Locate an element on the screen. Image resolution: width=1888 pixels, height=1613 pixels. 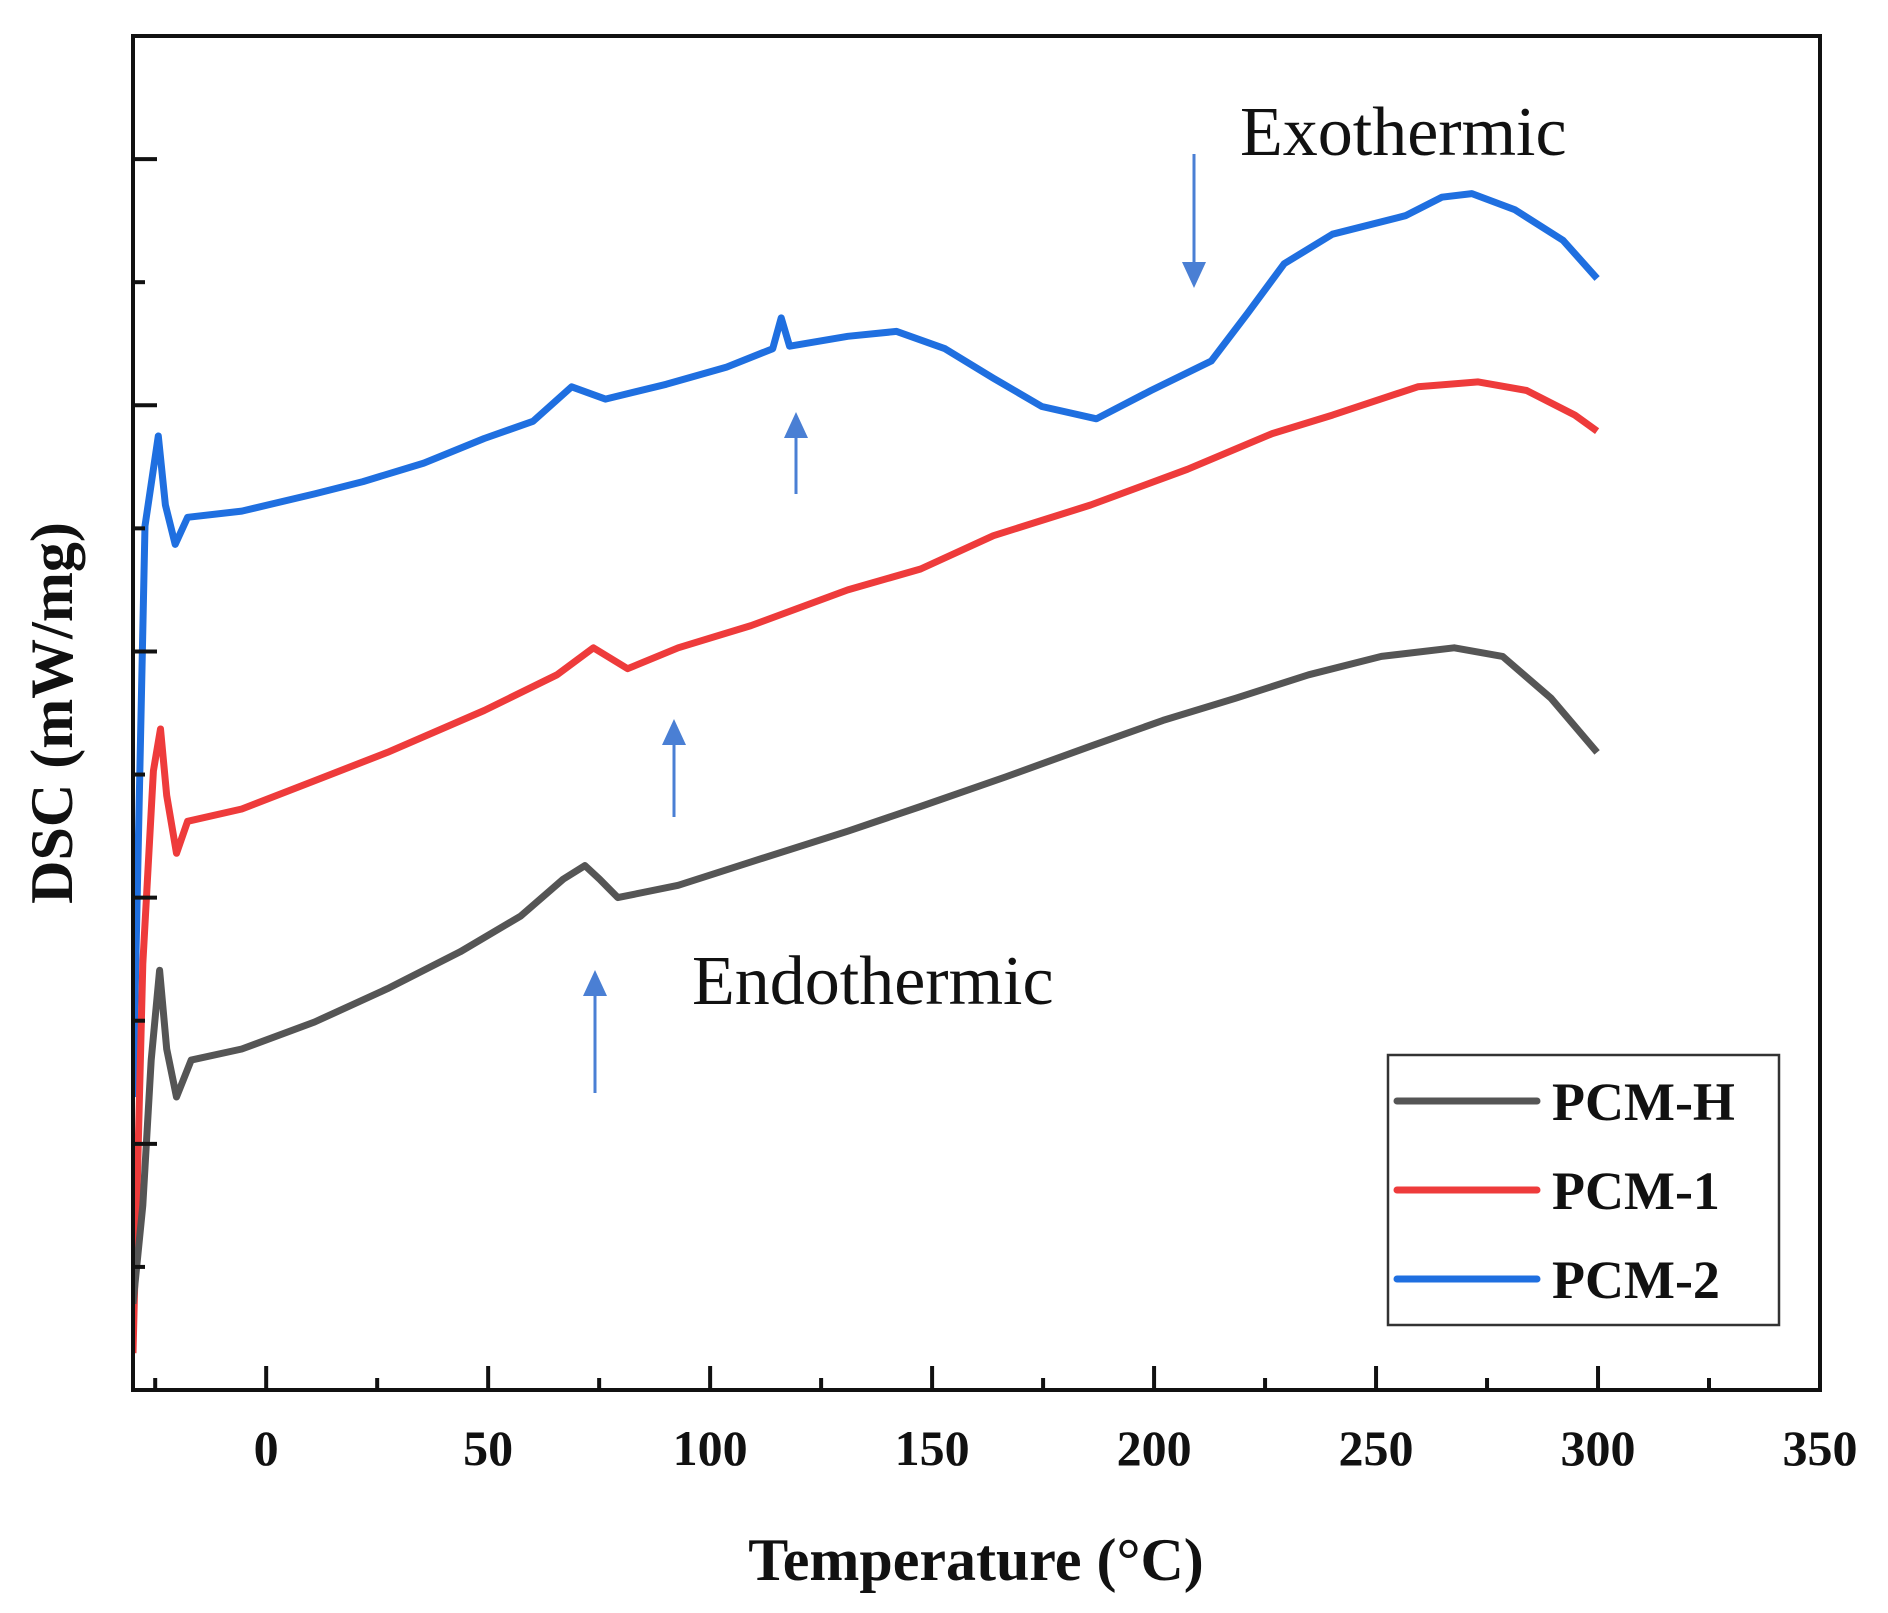
legend: PCM-H PCM-1 PCM-2 is located at coordinates (1583, 1190).